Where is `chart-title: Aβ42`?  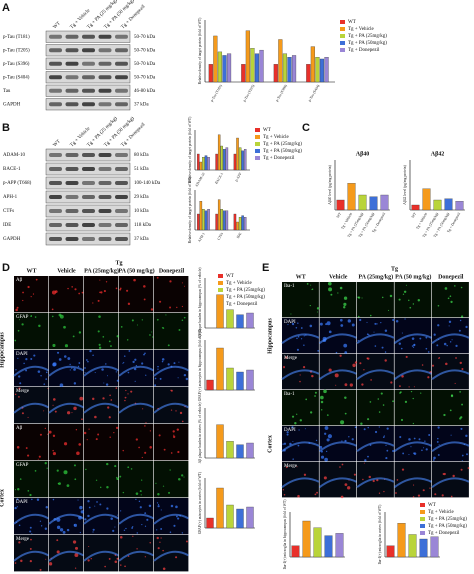 chart-title: Aβ42 is located at coordinates (438, 154).